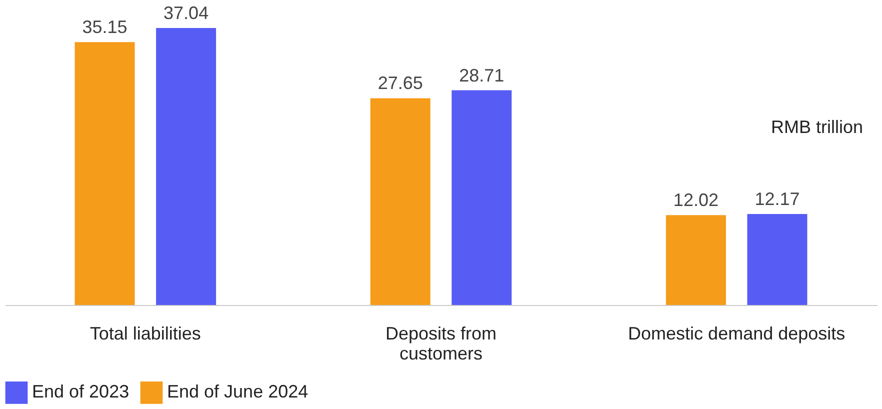 The height and width of the screenshot is (409, 882). What do you see at coordinates (481, 75) in the screenshot?
I see `data-label: 28.71` at bounding box center [481, 75].